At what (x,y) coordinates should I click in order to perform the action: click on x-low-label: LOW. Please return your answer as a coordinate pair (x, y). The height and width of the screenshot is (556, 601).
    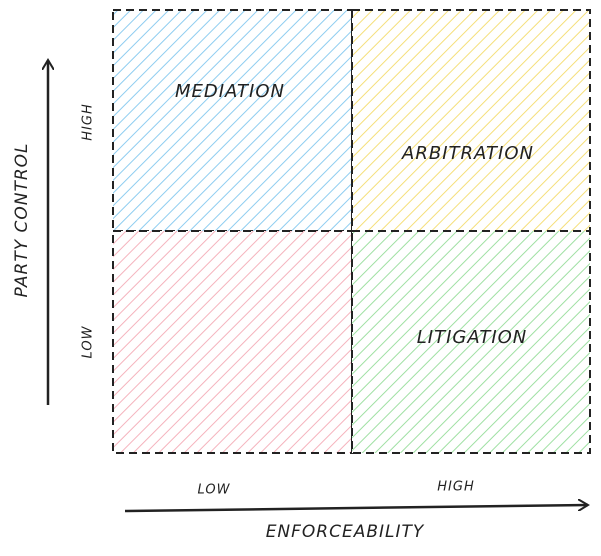
    Looking at the image, I should click on (214, 490).